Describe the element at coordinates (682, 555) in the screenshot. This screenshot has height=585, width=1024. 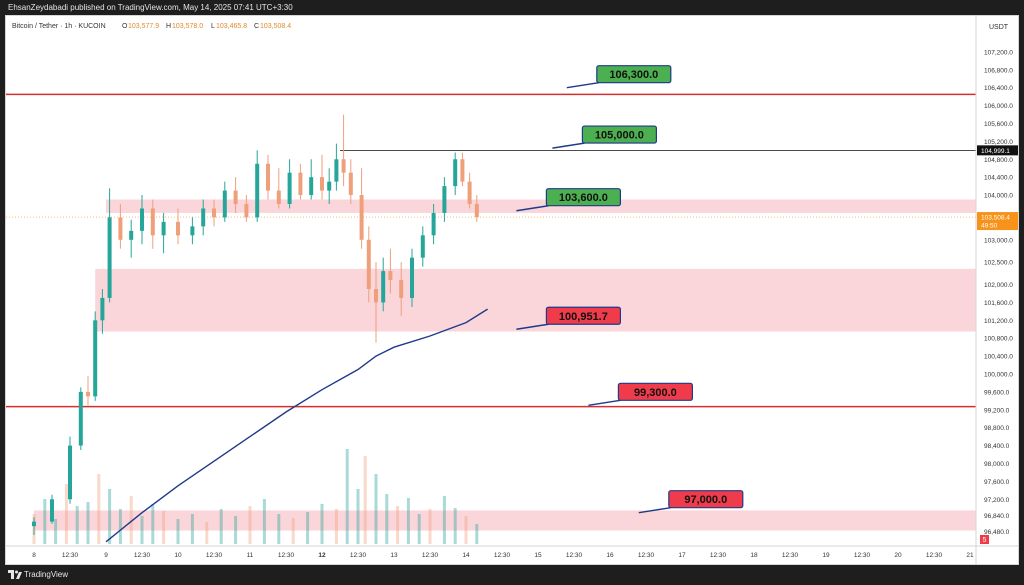
I see `time-tick-label: 17` at that location.